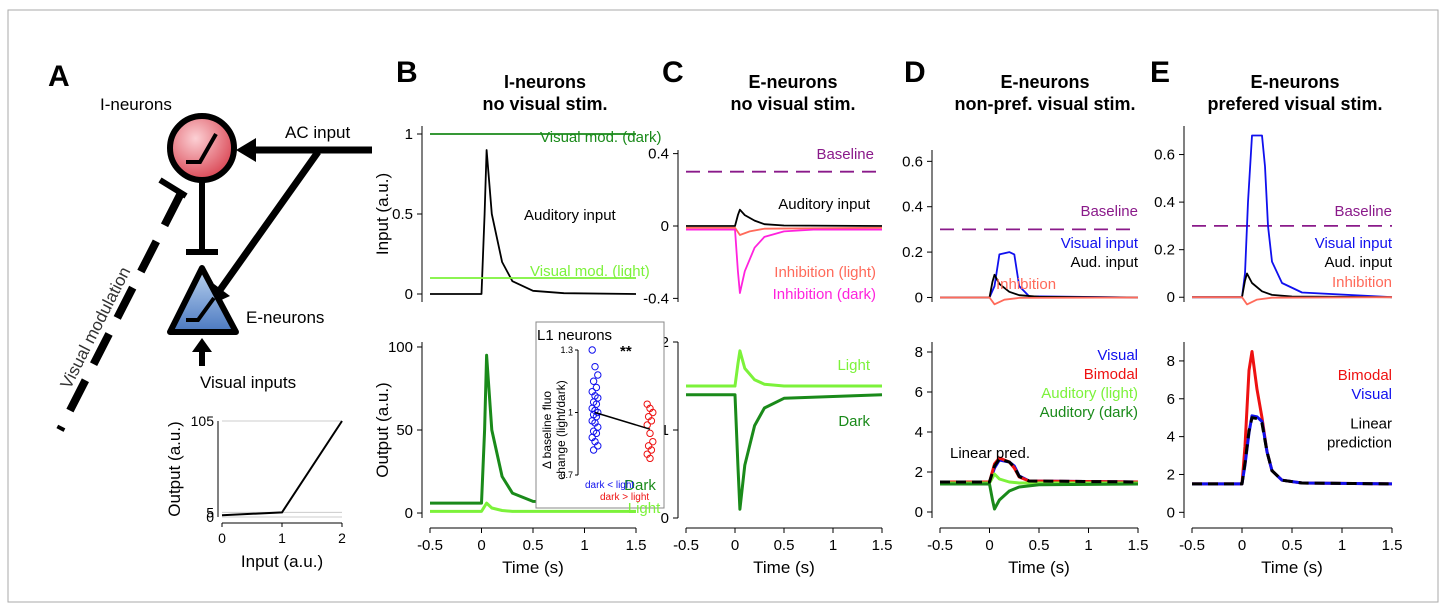  Describe the element at coordinates (792, 82) in the screenshot. I see `title-c-line1: E-neurons` at that location.